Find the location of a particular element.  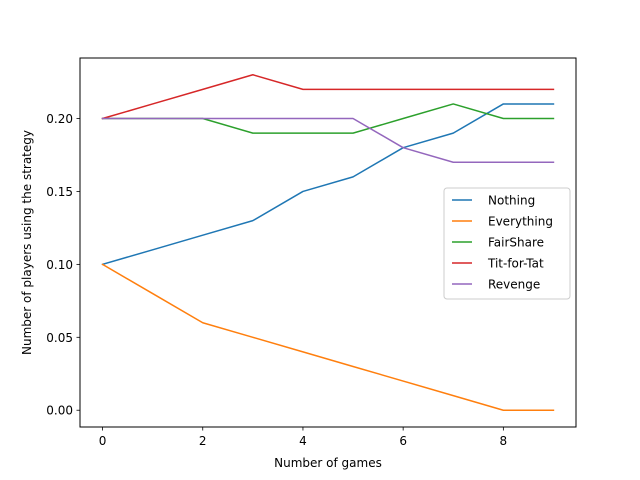

y-axis-ticks: 0.00 0.05 0.10 0.15 0.20 is located at coordinates (63, 265).